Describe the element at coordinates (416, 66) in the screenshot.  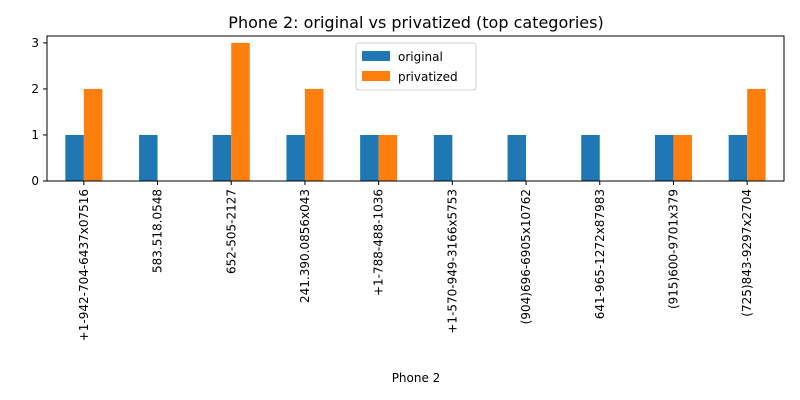
I see `legend: original privatized` at that location.